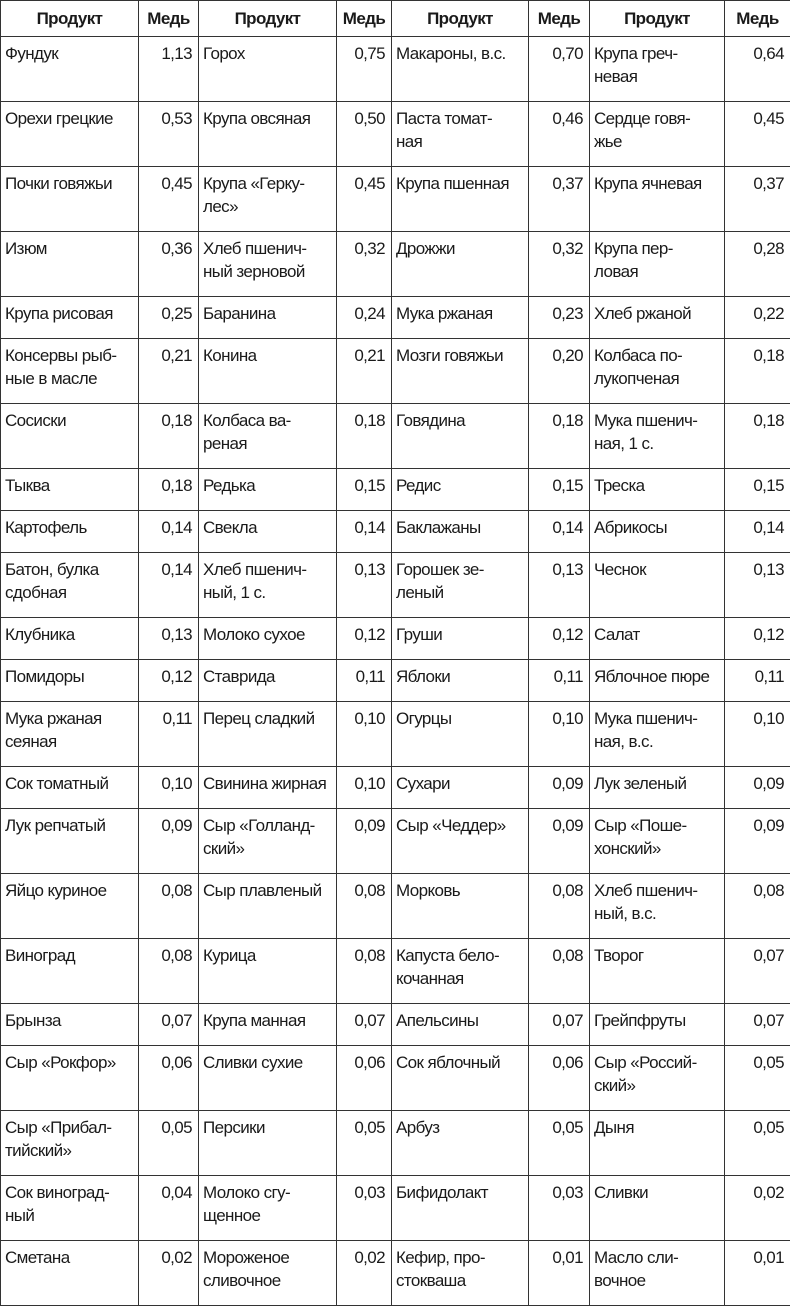  I want to click on product-name: Крупа рисовая, so click(70, 318).